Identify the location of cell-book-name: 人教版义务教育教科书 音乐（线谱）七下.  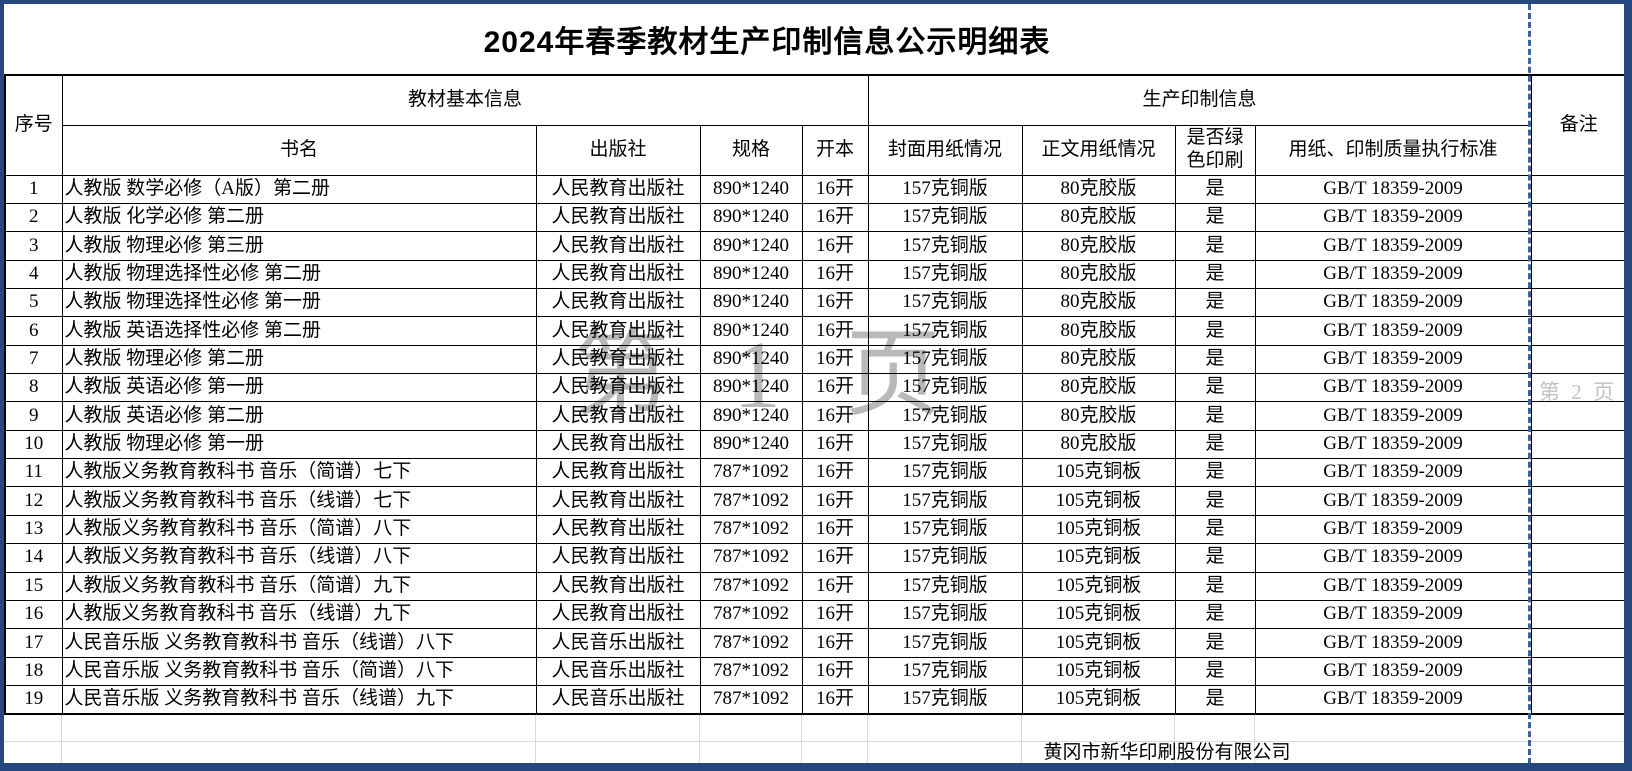
(299, 501).